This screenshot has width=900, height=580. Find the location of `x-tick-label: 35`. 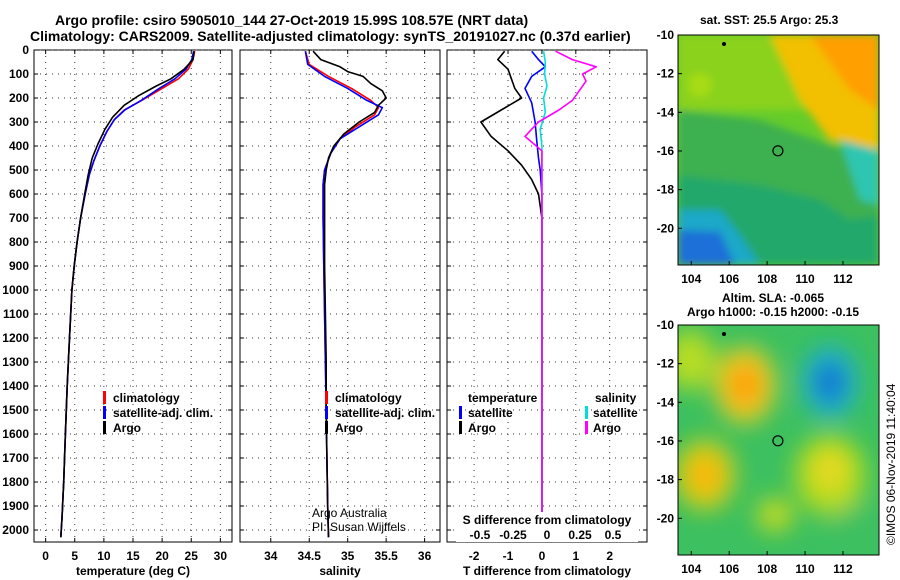

x-tick-label: 35 is located at coordinates (348, 556).